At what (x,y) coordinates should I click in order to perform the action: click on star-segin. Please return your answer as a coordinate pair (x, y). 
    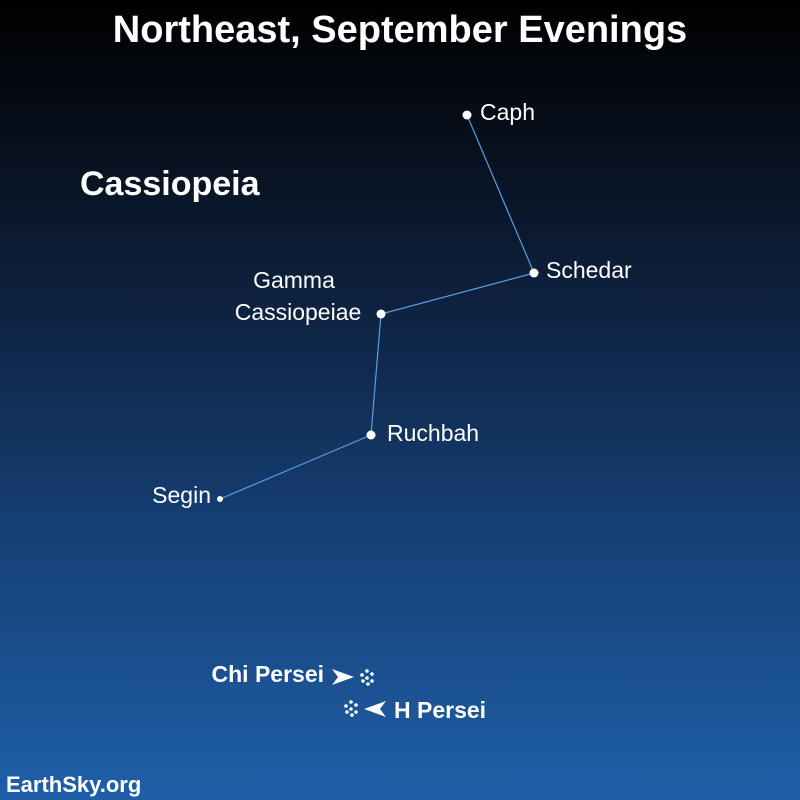
    Looking at the image, I should click on (220, 499).